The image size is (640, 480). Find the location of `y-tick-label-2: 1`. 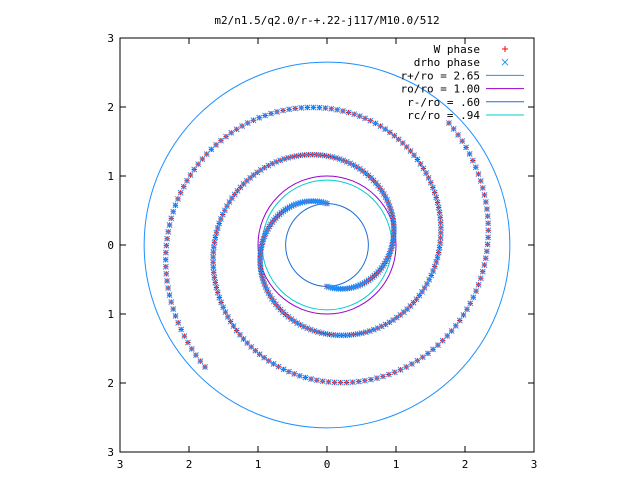

y-tick-label-2: 1 is located at coordinates (110, 314).